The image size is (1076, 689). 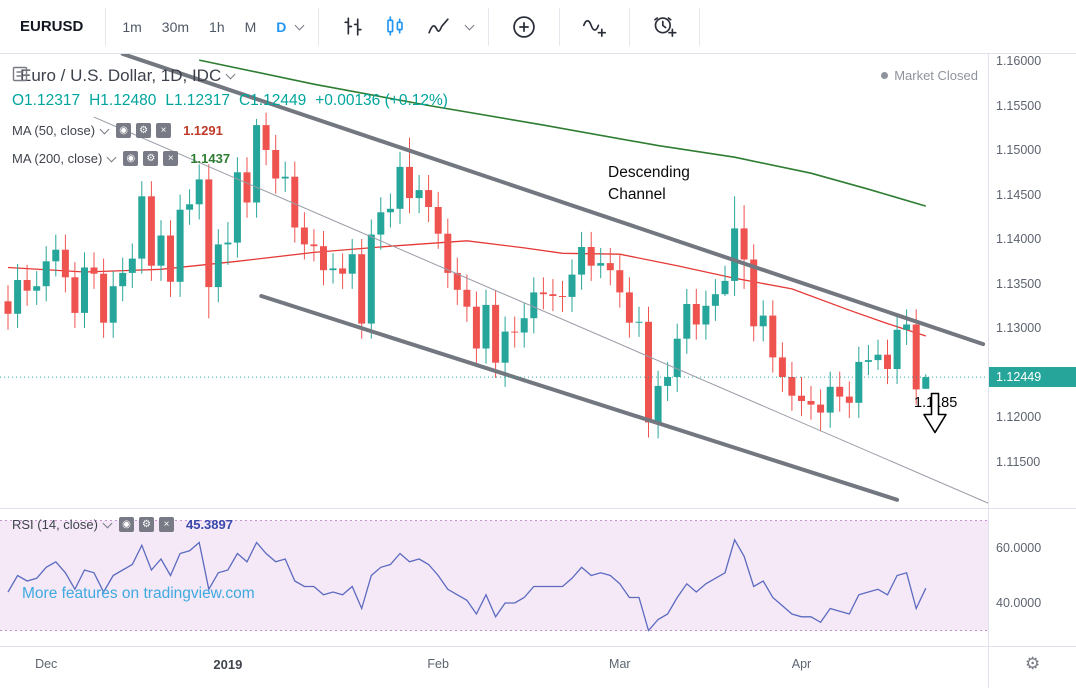 I want to click on interval-D: D, so click(x=281, y=26).